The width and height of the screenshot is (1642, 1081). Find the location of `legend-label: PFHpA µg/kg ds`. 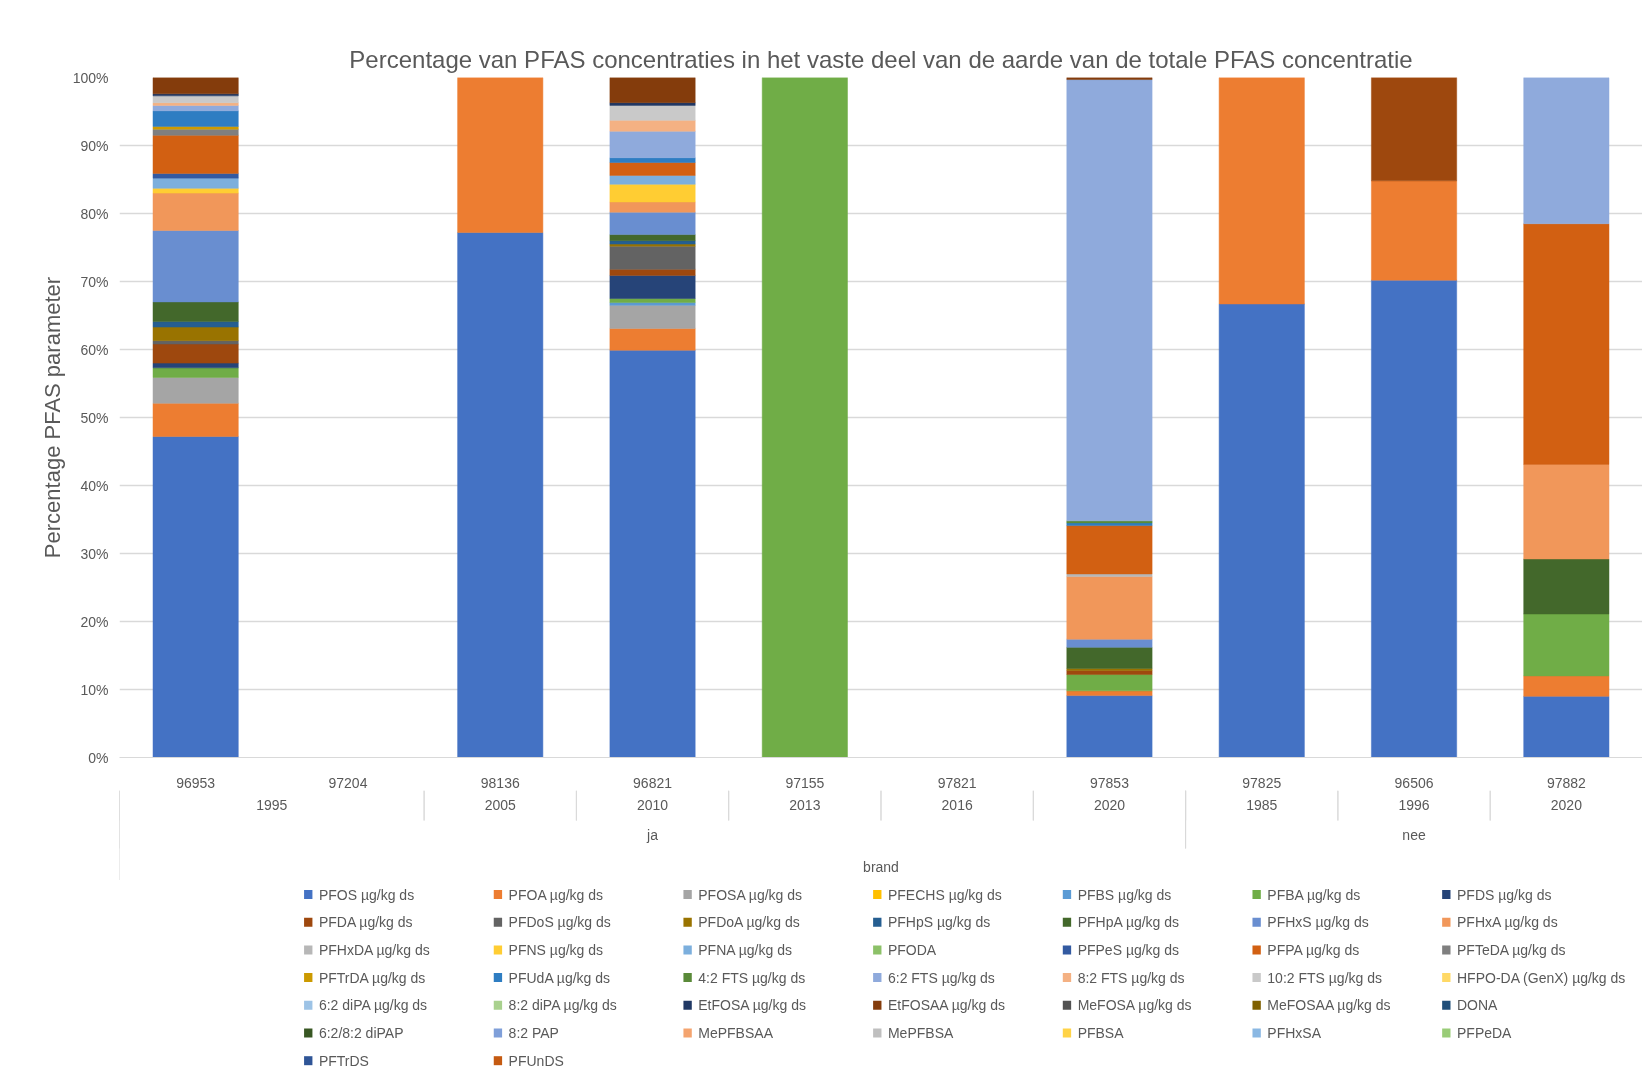

legend-label: PFHpA µg/kg ds is located at coordinates (1128, 922).